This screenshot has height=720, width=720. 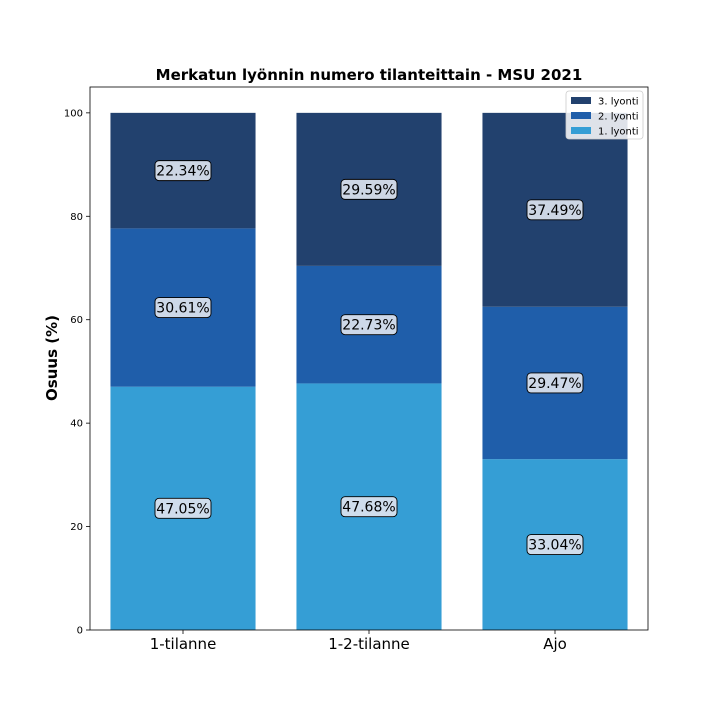 What do you see at coordinates (618, 102) in the screenshot?
I see `legend-entry: 3. lyonti` at bounding box center [618, 102].